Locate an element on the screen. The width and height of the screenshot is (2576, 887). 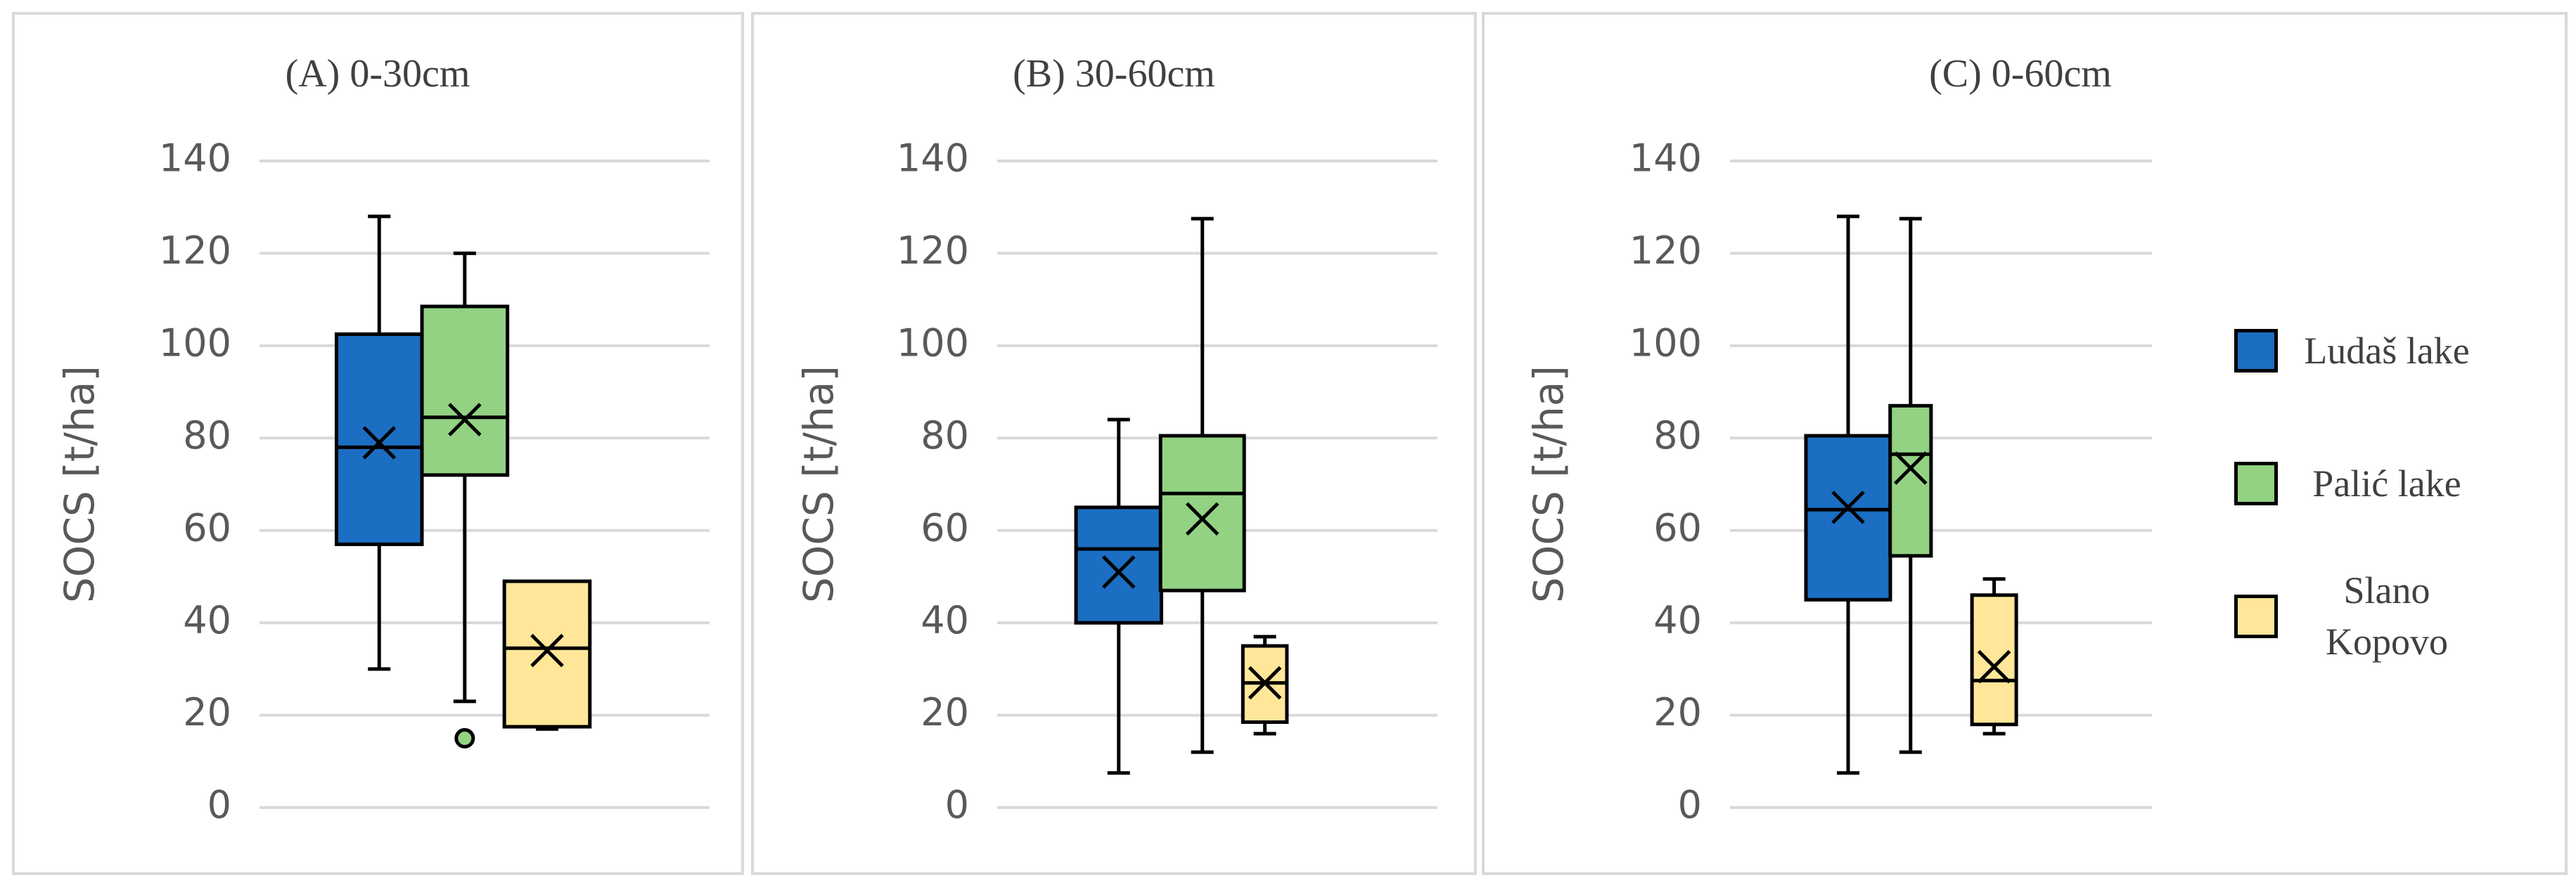
outlier is located at coordinates (464, 738).